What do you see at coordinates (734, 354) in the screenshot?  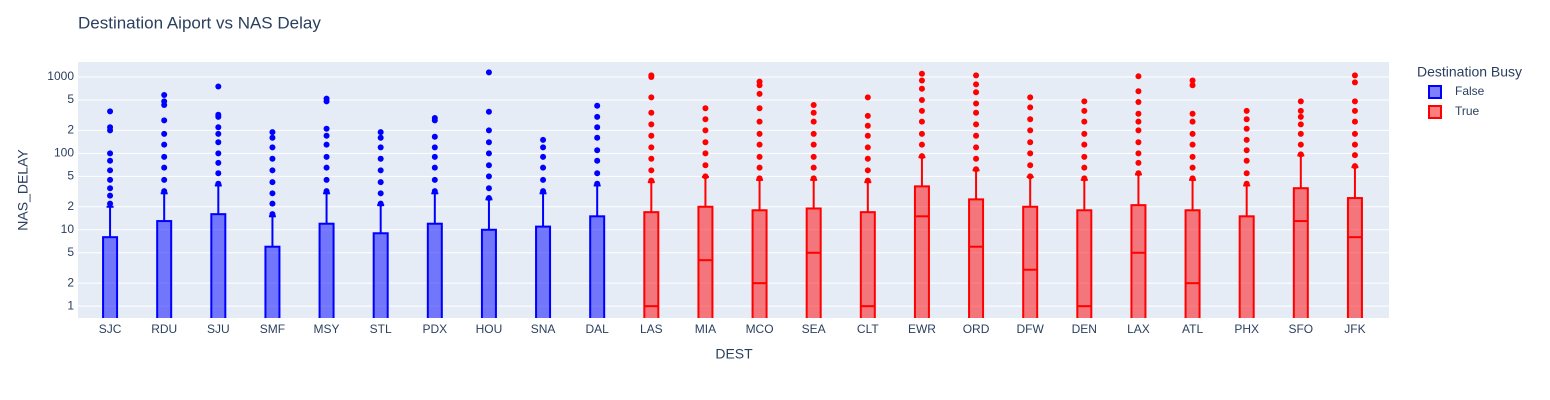 I see `x-axis-title: DEST` at bounding box center [734, 354].